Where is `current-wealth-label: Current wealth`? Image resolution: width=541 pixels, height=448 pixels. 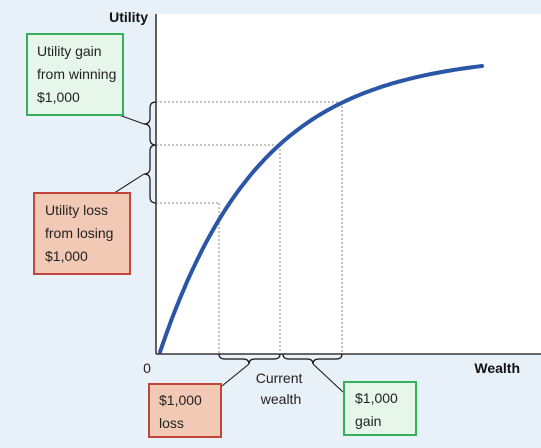
current-wealth-label: Current wealth is located at coordinates (281, 388).